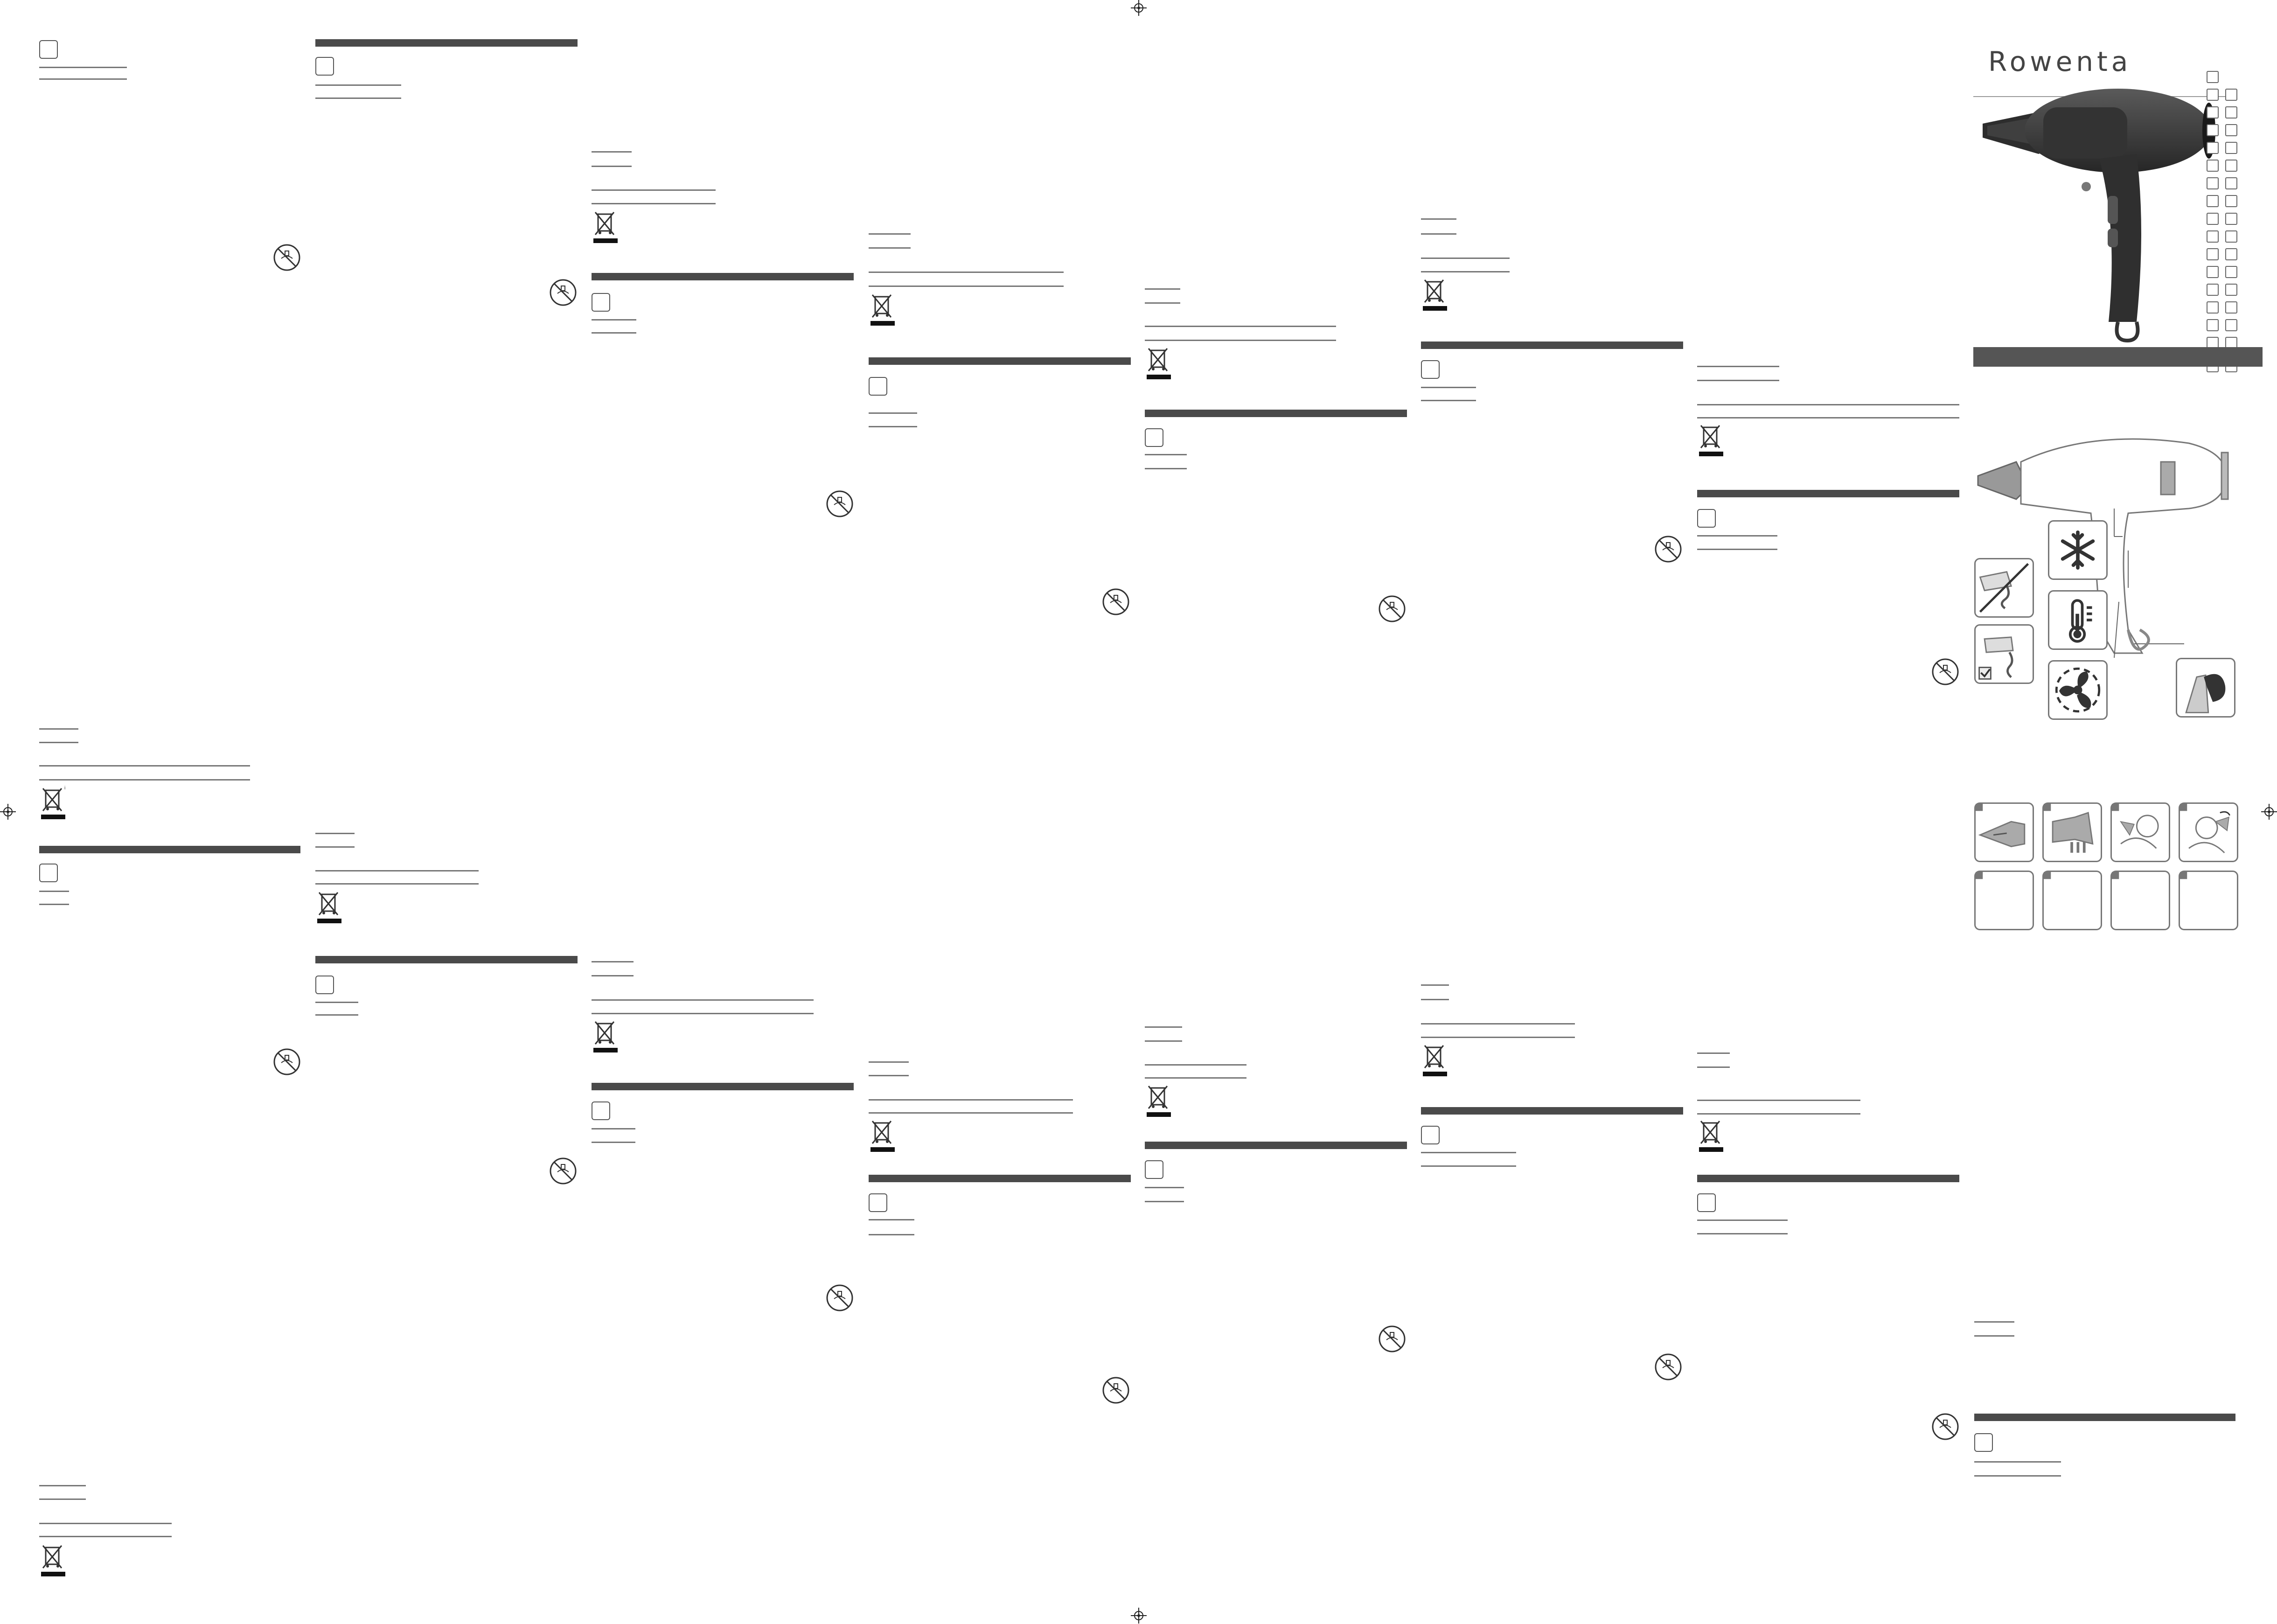  Describe the element at coordinates (1139, 1616) in the screenshot. I see `registration-mark-bottom` at that location.